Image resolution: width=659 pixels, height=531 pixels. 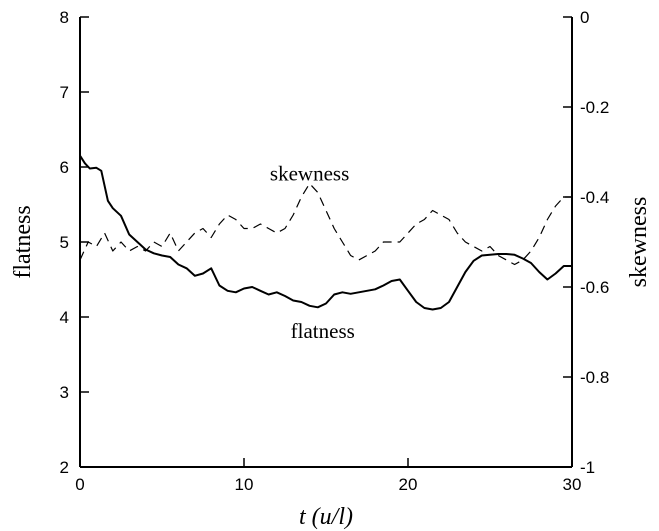 I want to click on right-y-tick-label: 0, so click(x=584, y=17).